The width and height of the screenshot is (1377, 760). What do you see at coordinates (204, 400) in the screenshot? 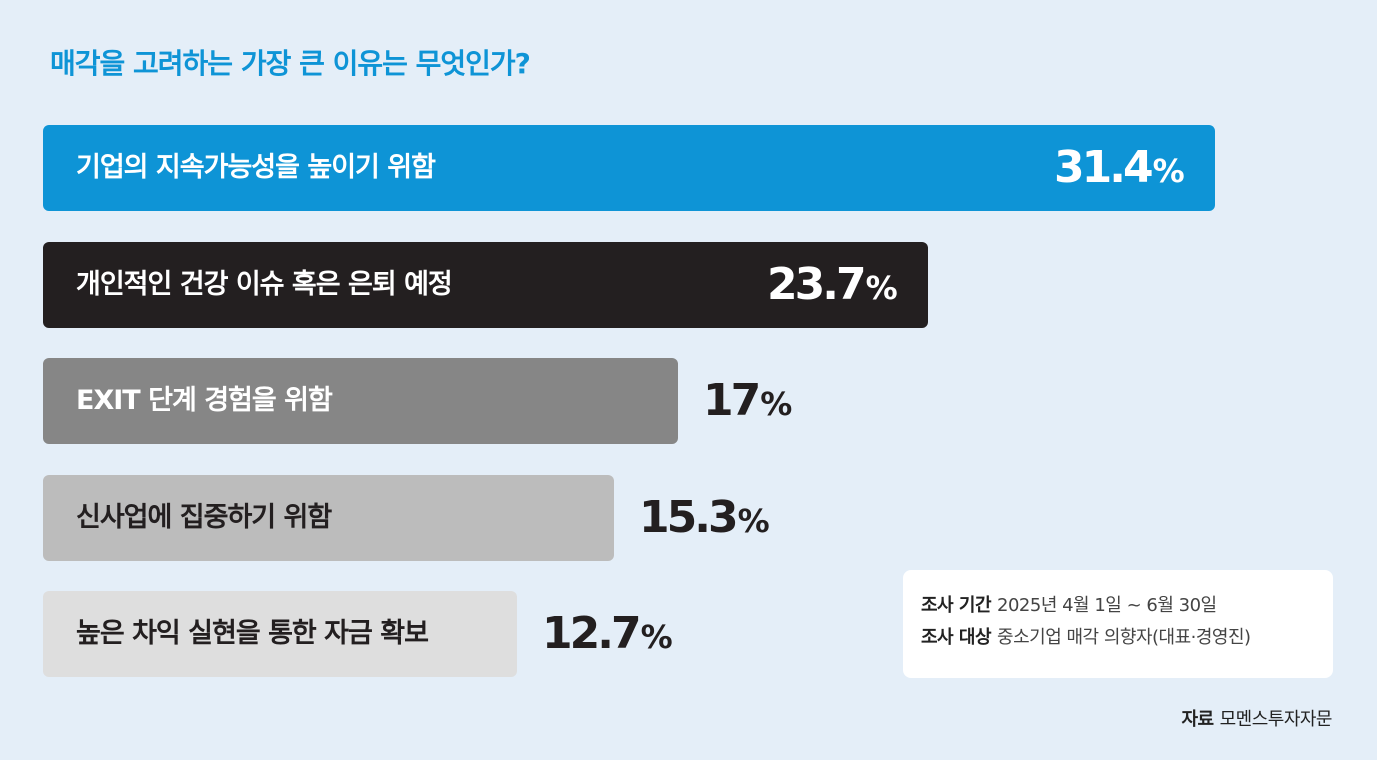
I see `bar-category-label: EXIT 단계 경험을 위함` at bounding box center [204, 400].